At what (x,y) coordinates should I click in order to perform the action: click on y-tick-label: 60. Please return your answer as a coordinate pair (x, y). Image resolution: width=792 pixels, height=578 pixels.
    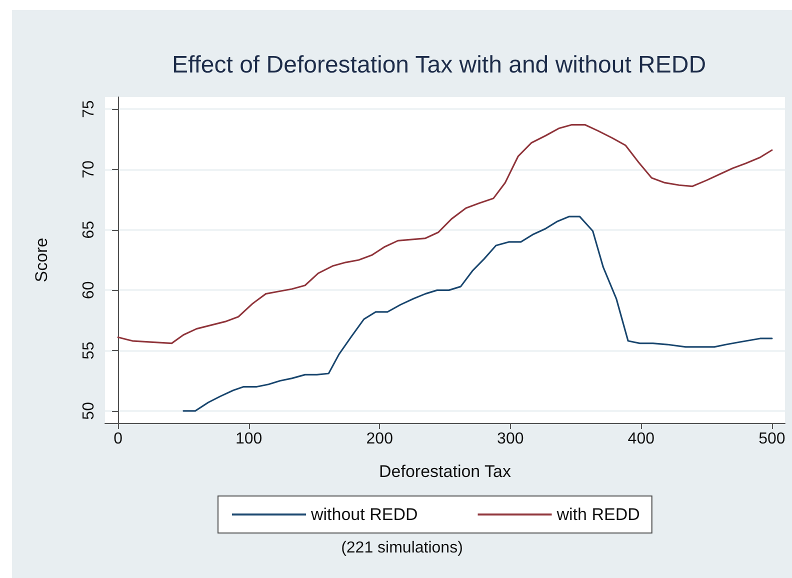
    Looking at the image, I should click on (89, 290).